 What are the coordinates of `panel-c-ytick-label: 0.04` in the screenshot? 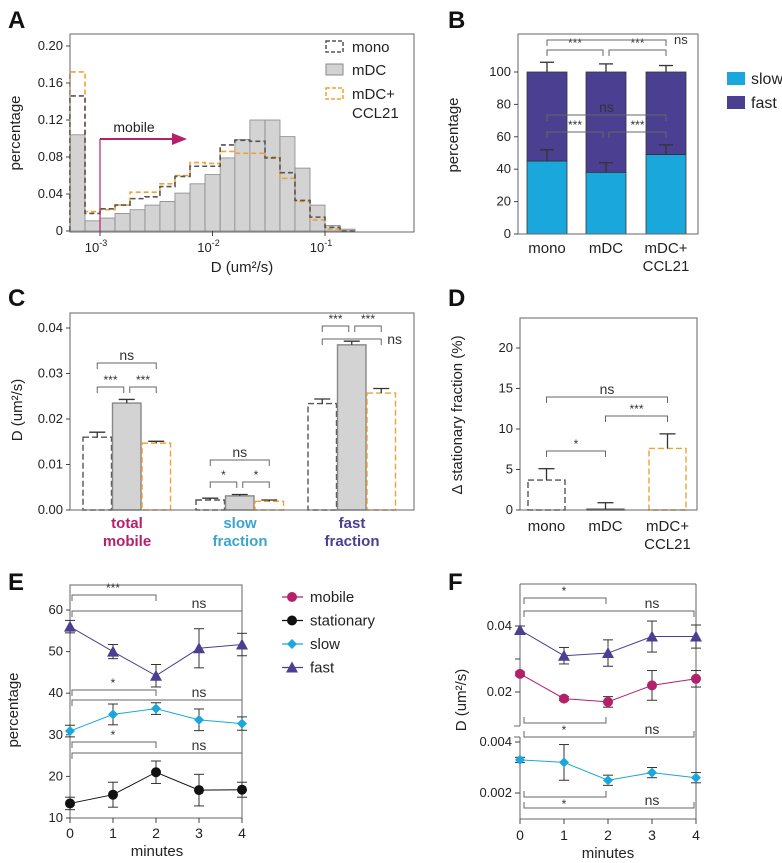 It's located at (50, 327).